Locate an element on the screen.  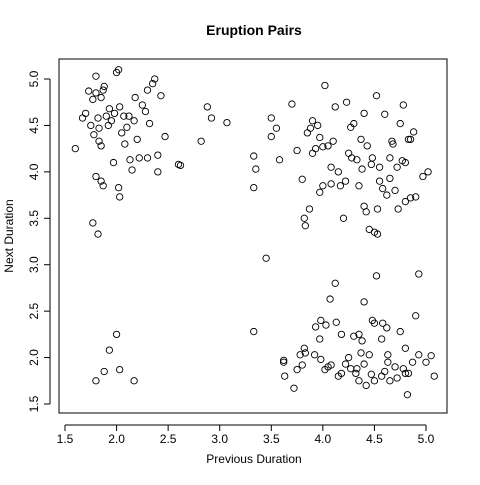
y-axis-title: Next Duration is located at coordinates (9, 235).